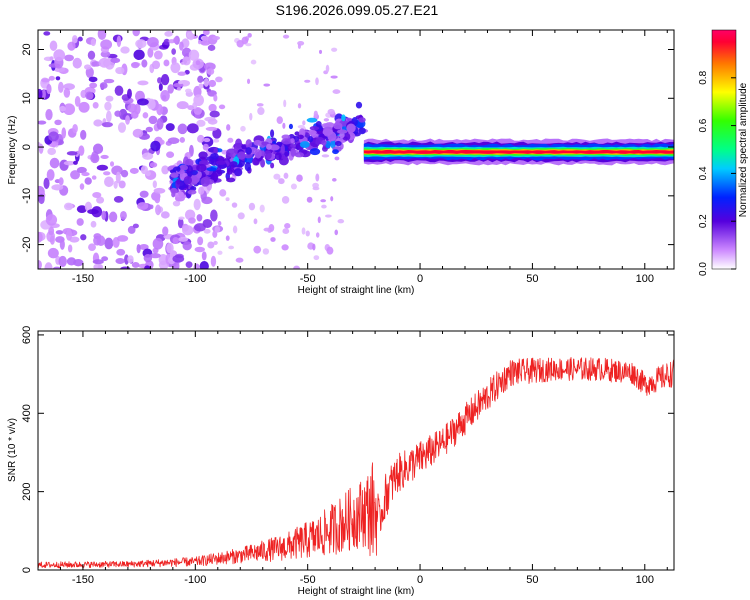 This screenshot has width=750, height=600. Describe the element at coordinates (12, 150) in the screenshot. I see `spectrogram-y-label: Frequency (Hz)` at that location.